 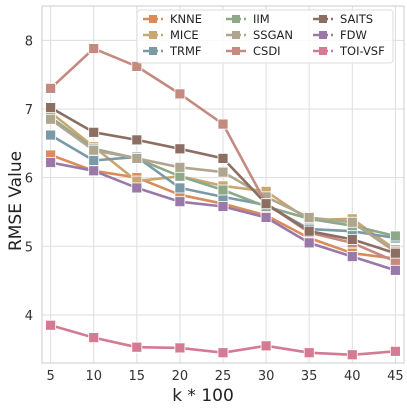 I want to click on y-tick-label: 4, so click(x=29, y=316).